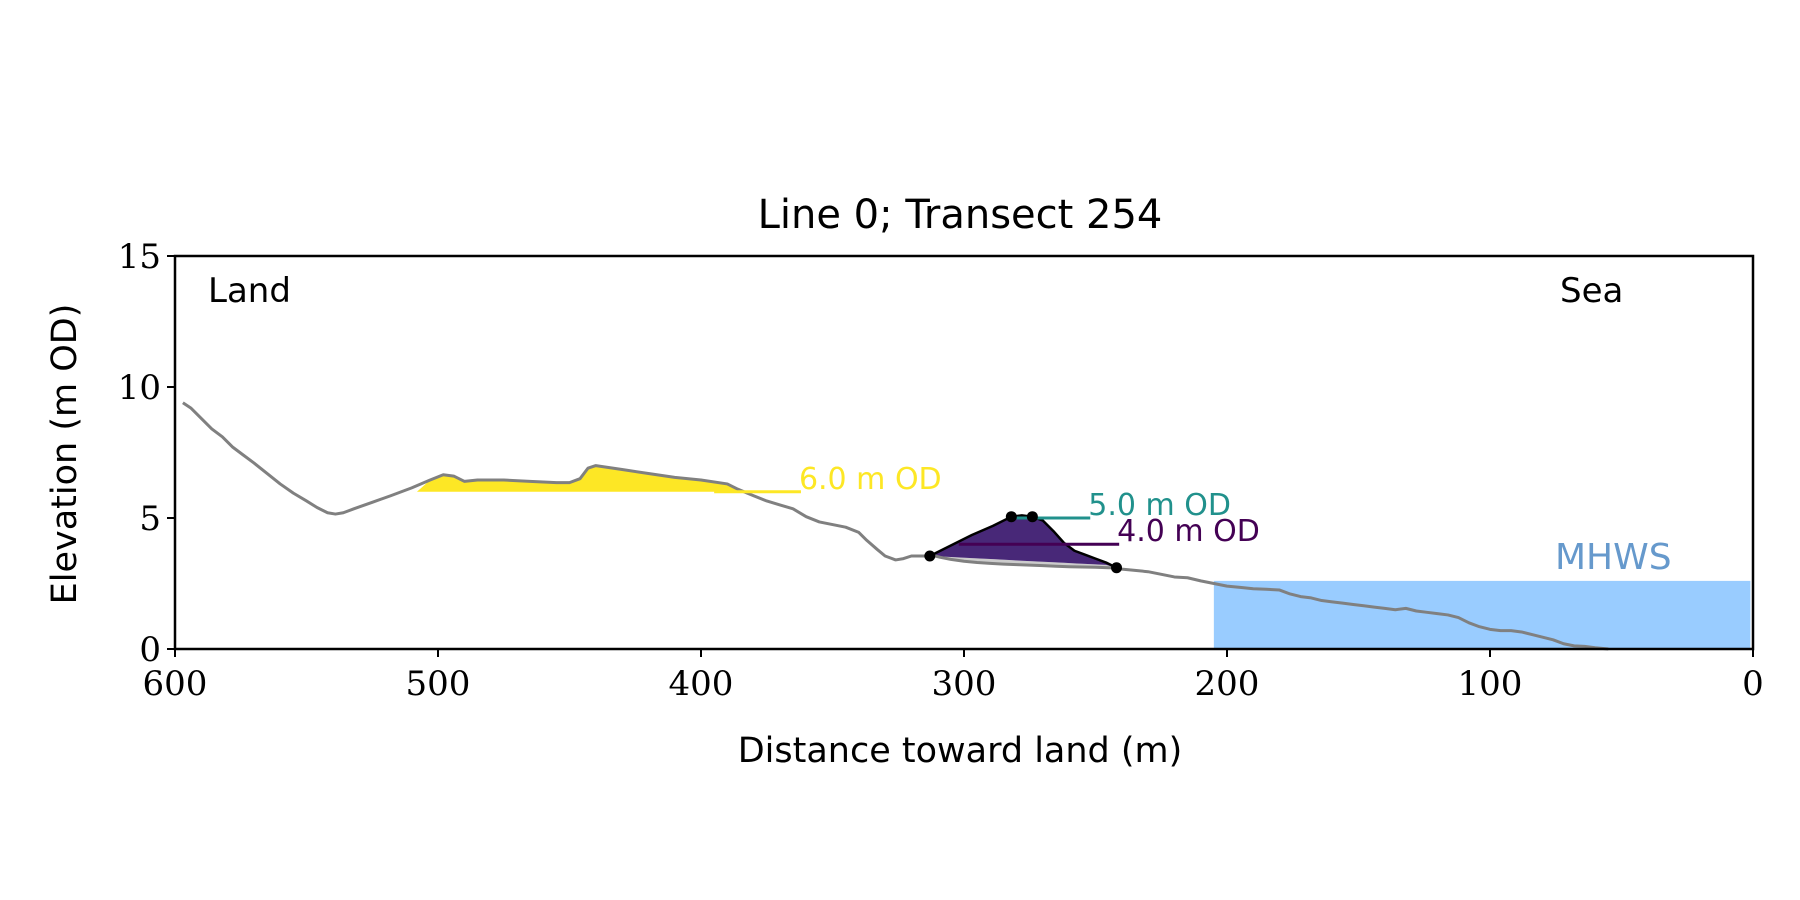  Describe the element at coordinates (139, 388) in the screenshot. I see `y-tick-label-2: 10` at that location.